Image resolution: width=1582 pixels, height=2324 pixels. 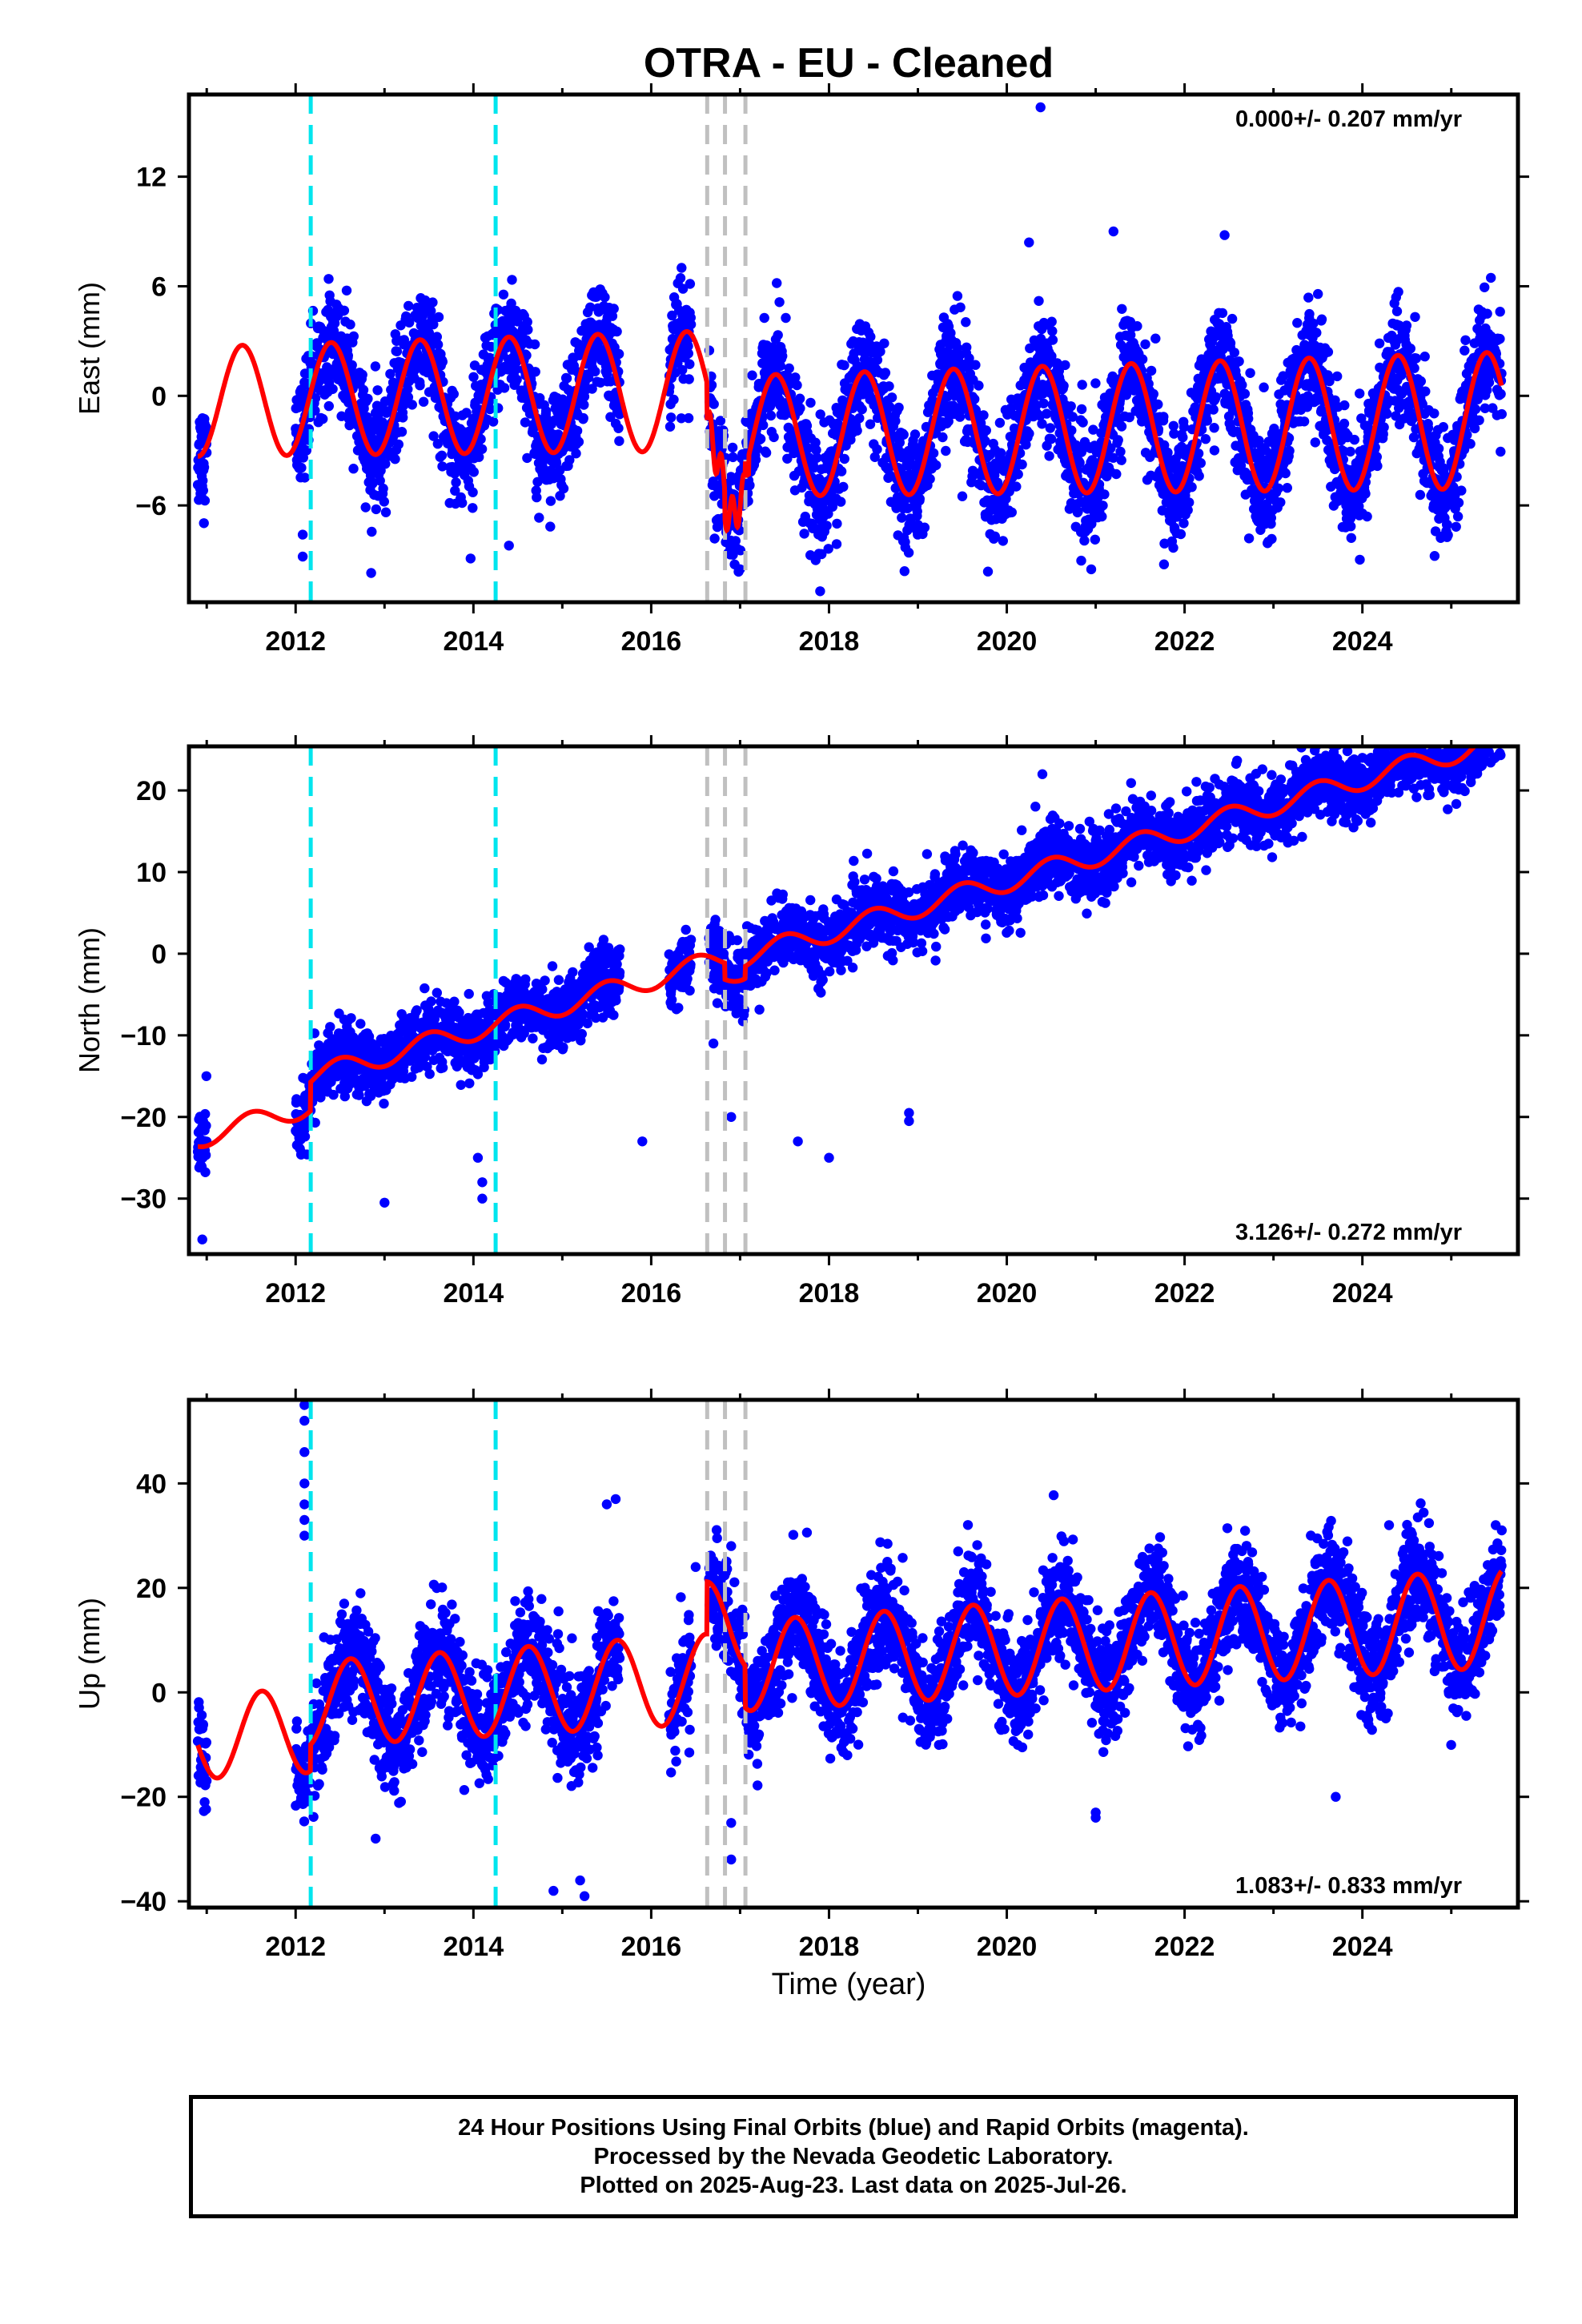 I want to click on east-y-tick-label: 6, so click(x=159, y=286).